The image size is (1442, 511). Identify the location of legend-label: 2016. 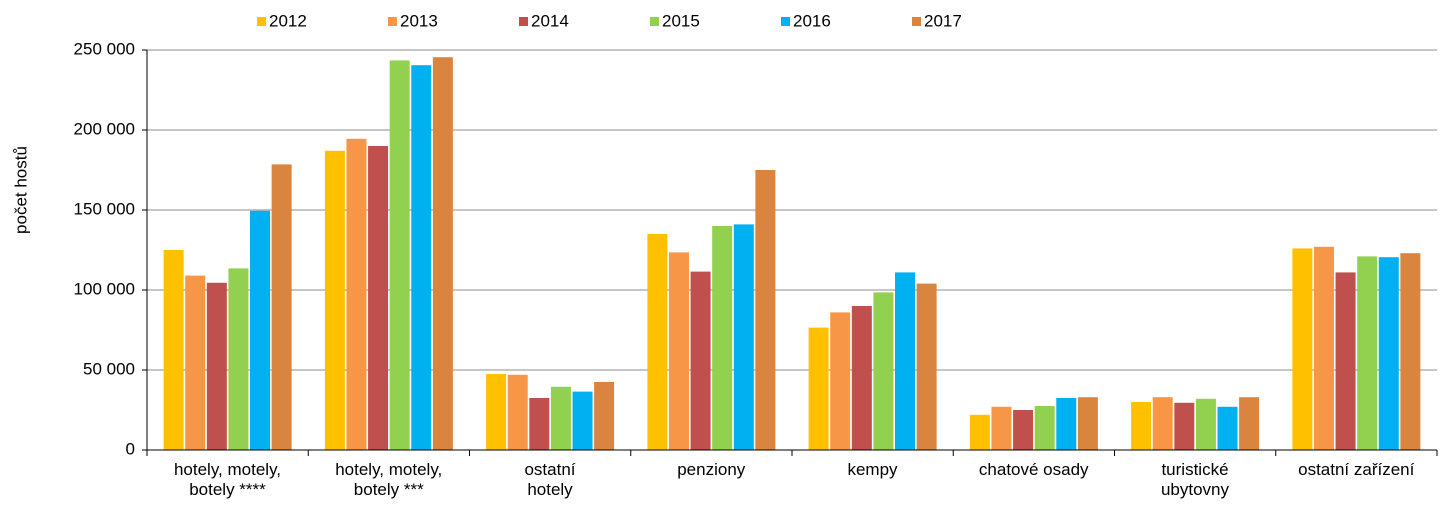
(812, 20).